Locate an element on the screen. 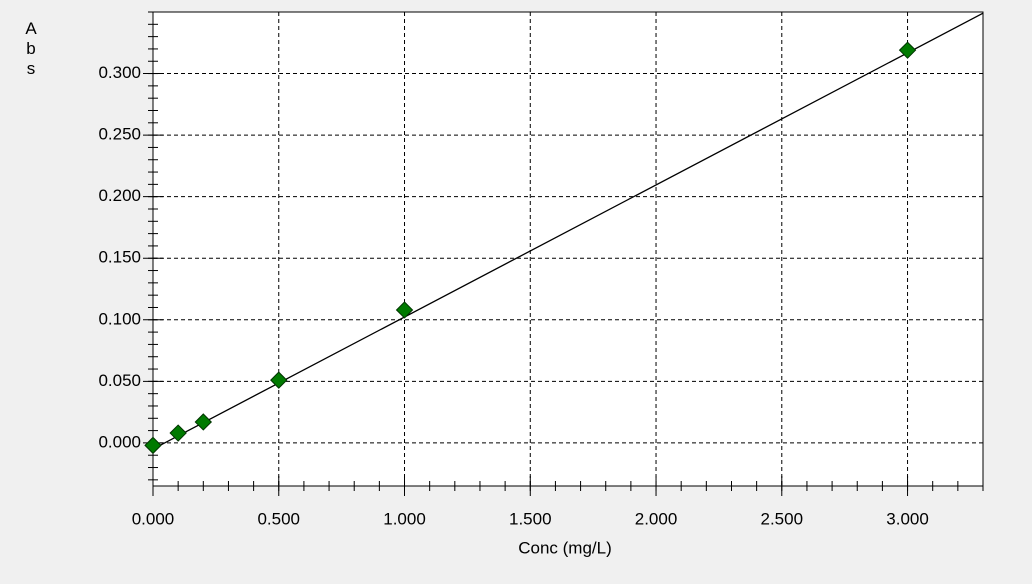  y-tick-label: 0.150 is located at coordinates (119, 257).